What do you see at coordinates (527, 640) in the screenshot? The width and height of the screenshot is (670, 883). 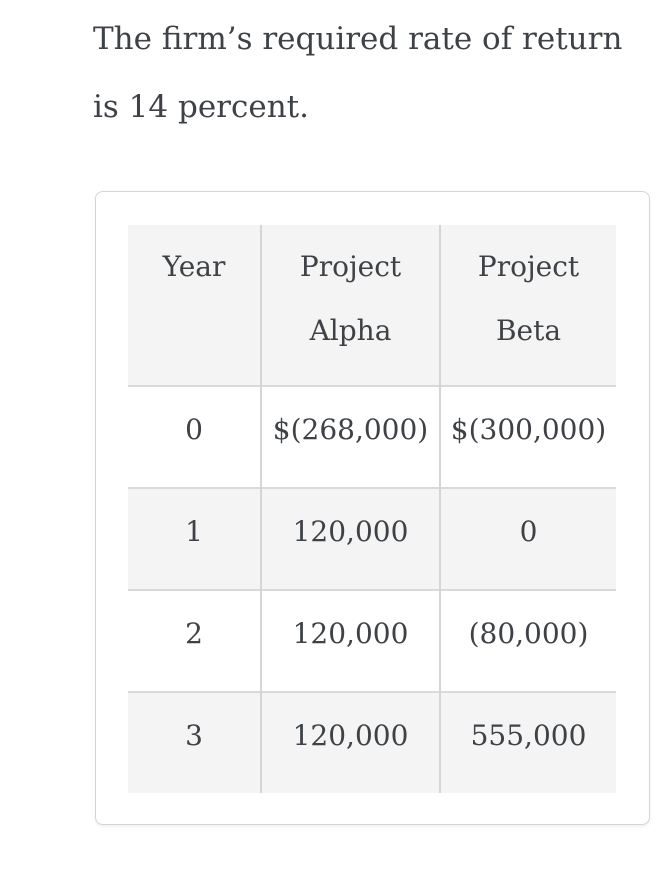 I see `beta-cashflow-cell: (80,000)` at bounding box center [527, 640].